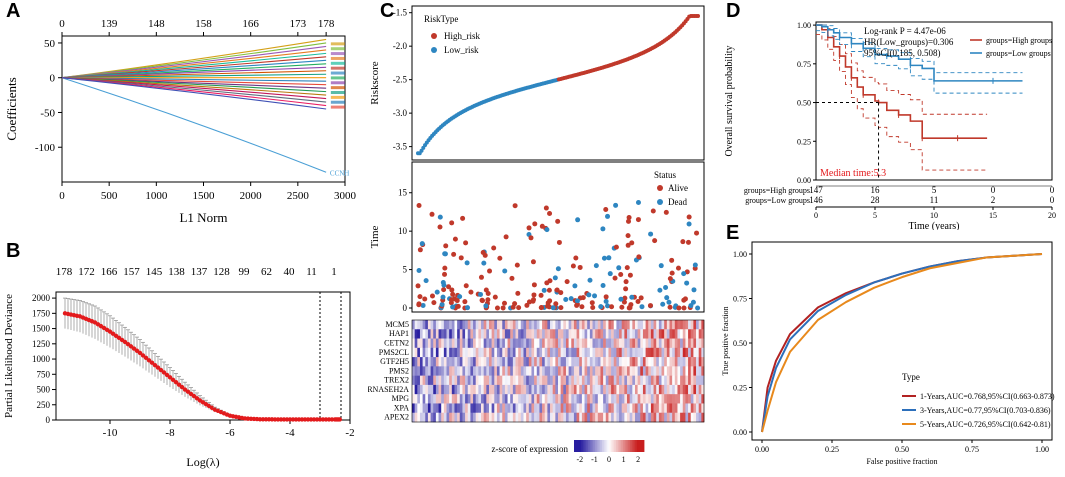  What do you see at coordinates (777, 190) in the screenshot?
I see `risk-table-row-label: groups=High groups` at bounding box center [777, 190].